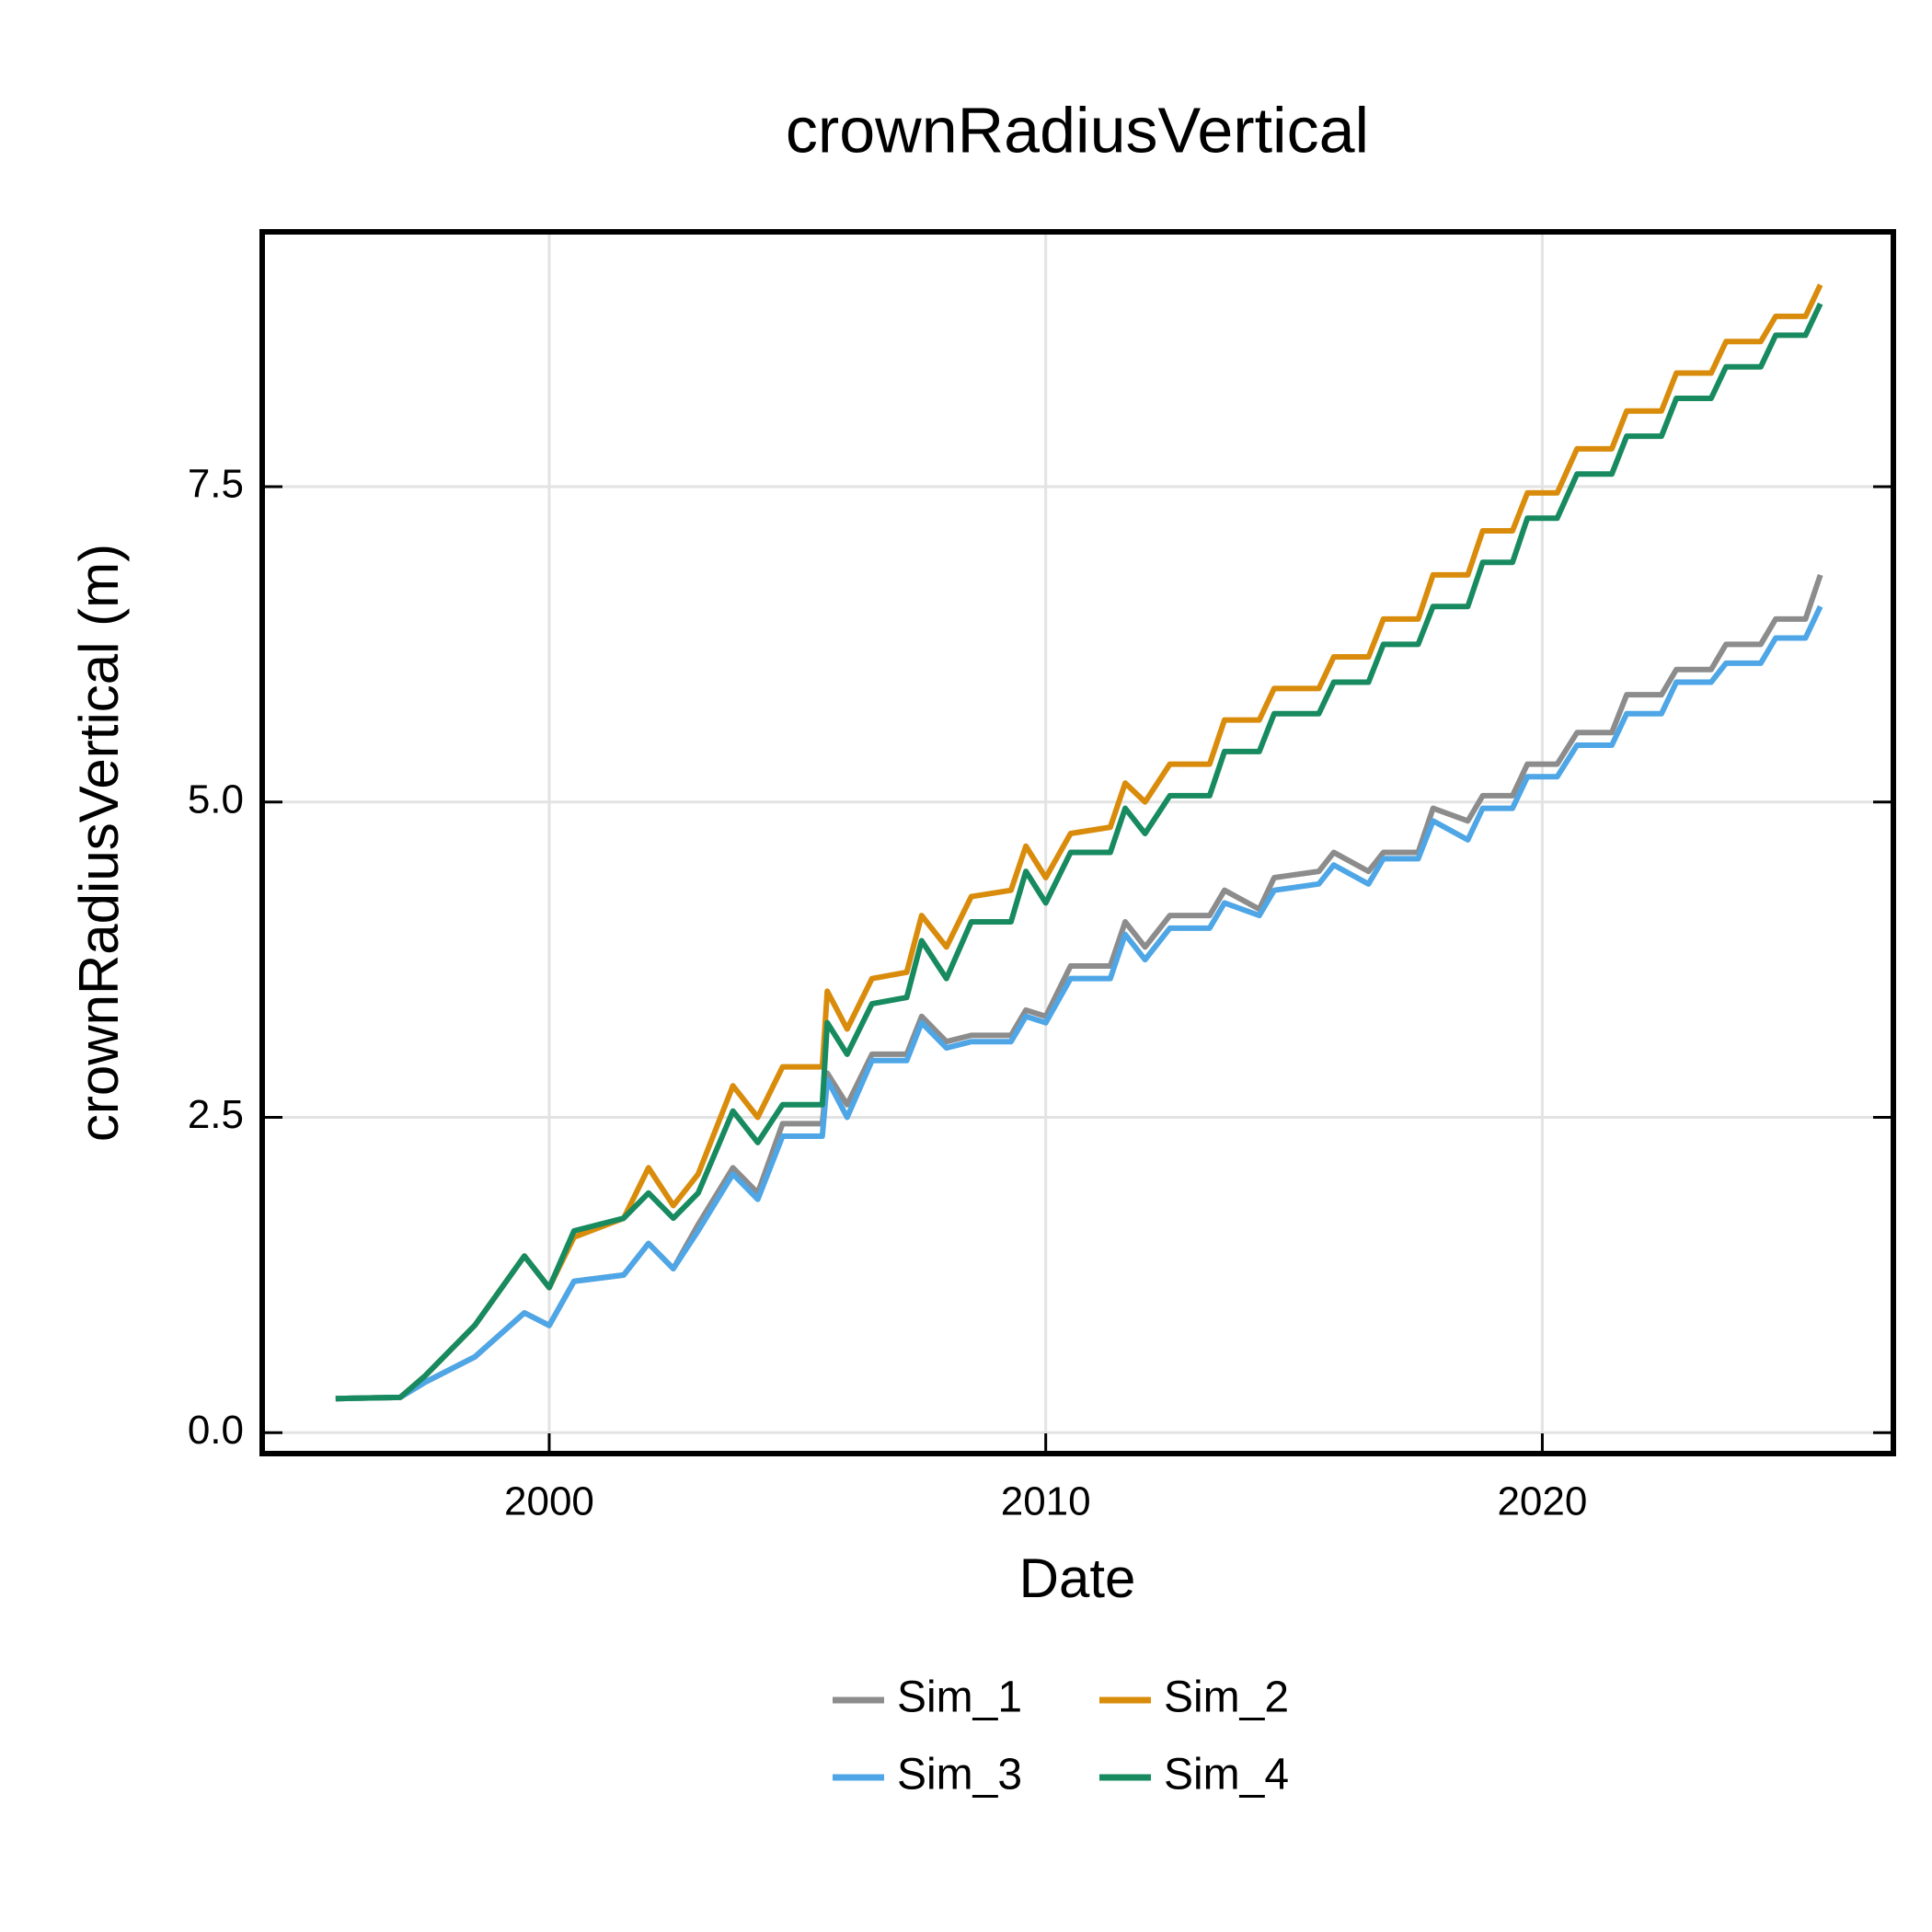 This screenshot has height=1932, width=1932. Describe the element at coordinates (1542, 1501) in the screenshot. I see `x-tick-label: 2020` at that location.